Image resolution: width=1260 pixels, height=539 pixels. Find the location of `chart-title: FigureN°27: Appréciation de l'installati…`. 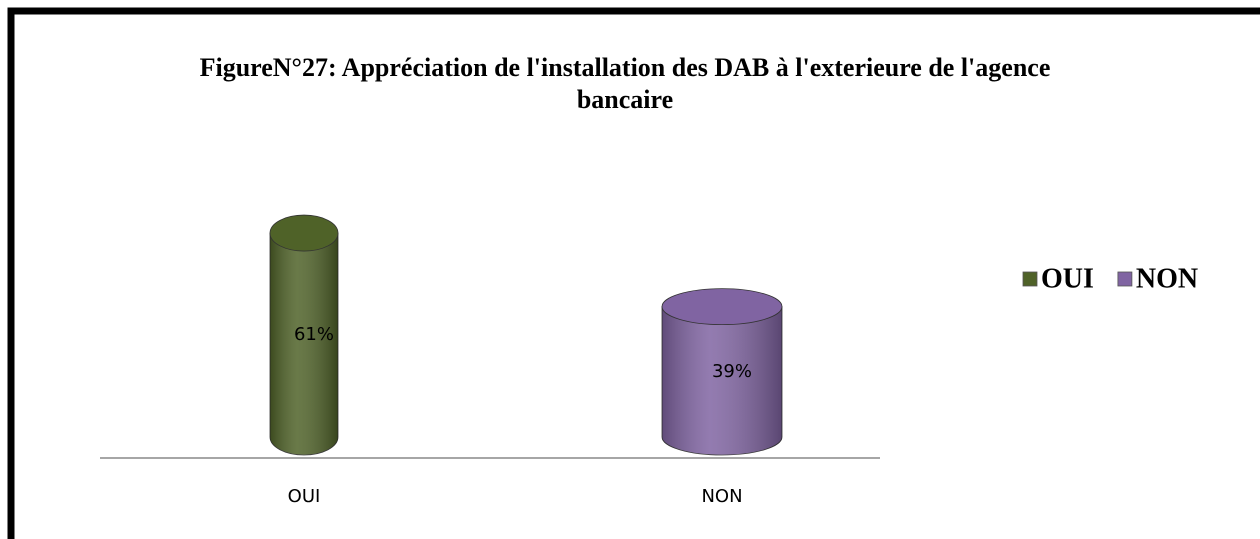

chart-title: FigureN°27: Appréciation de l'installati… is located at coordinates (625, 83).